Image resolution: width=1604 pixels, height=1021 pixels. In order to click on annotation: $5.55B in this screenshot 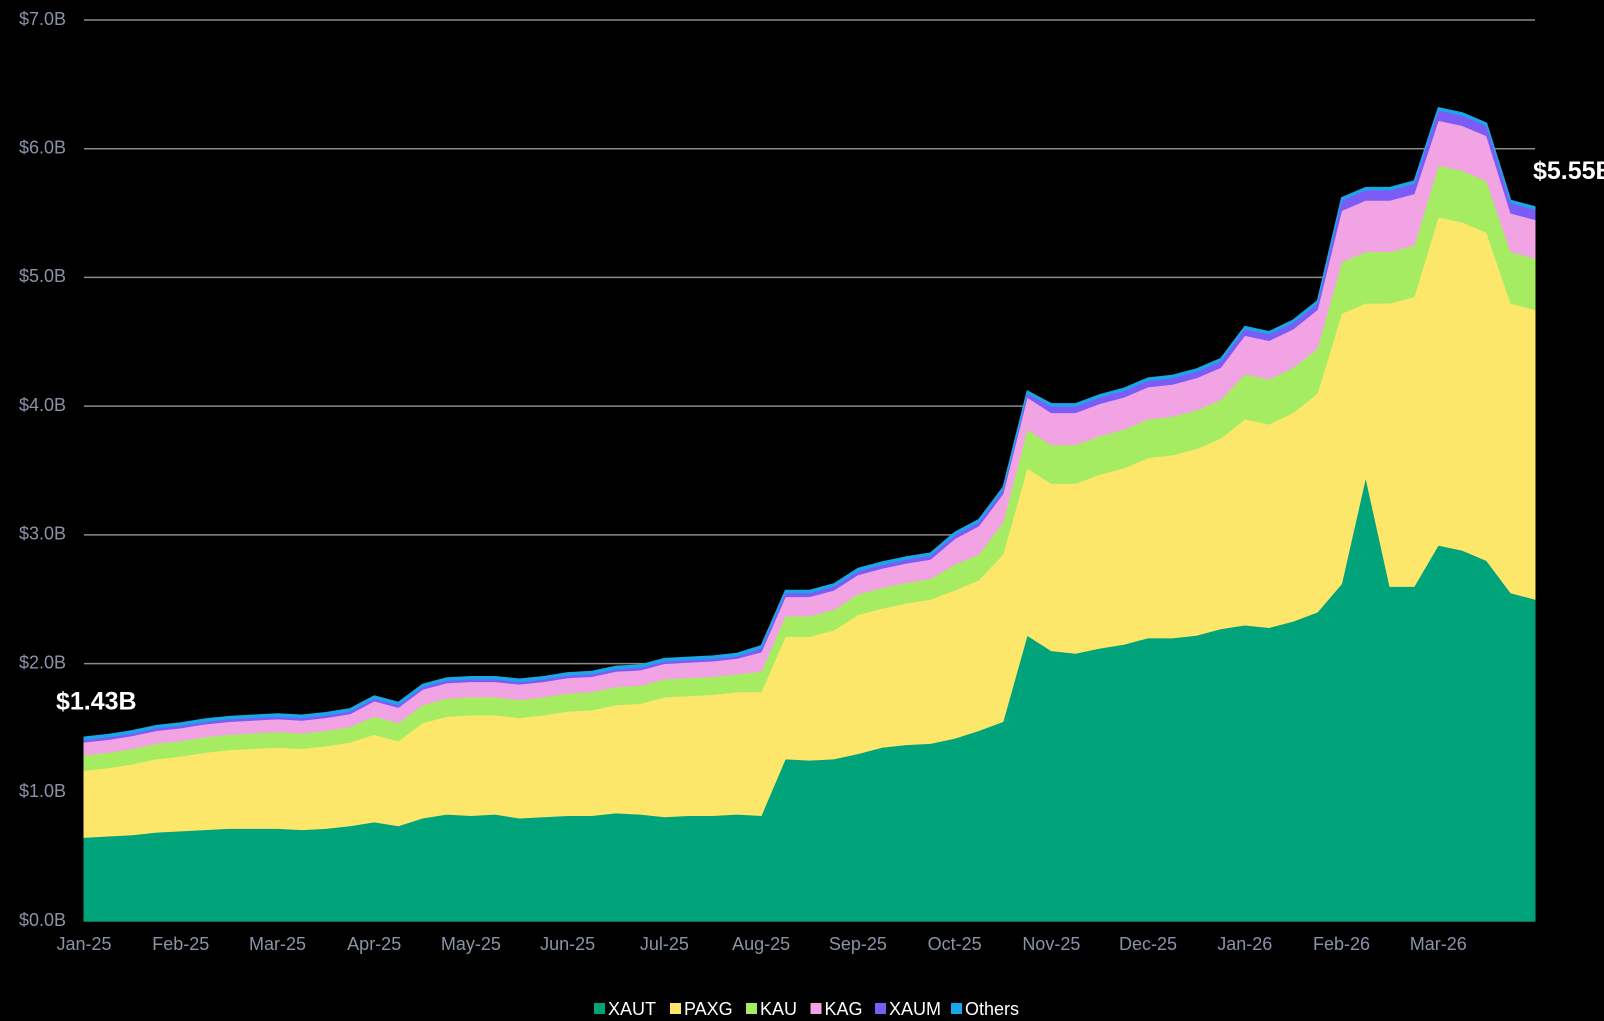, I will do `click(1568, 171)`.